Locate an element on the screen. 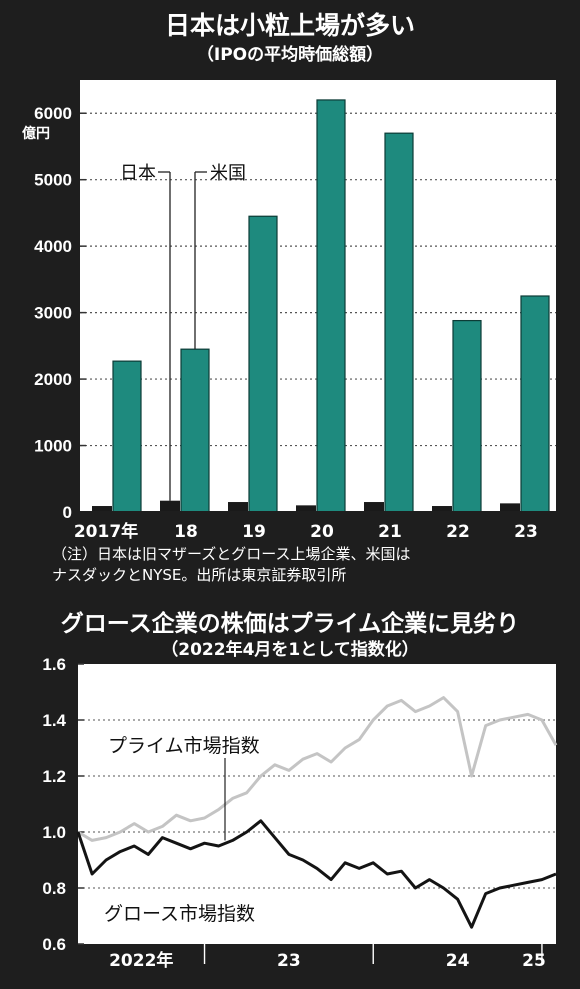  chart1-xtick-label: 23 is located at coordinates (526, 532).